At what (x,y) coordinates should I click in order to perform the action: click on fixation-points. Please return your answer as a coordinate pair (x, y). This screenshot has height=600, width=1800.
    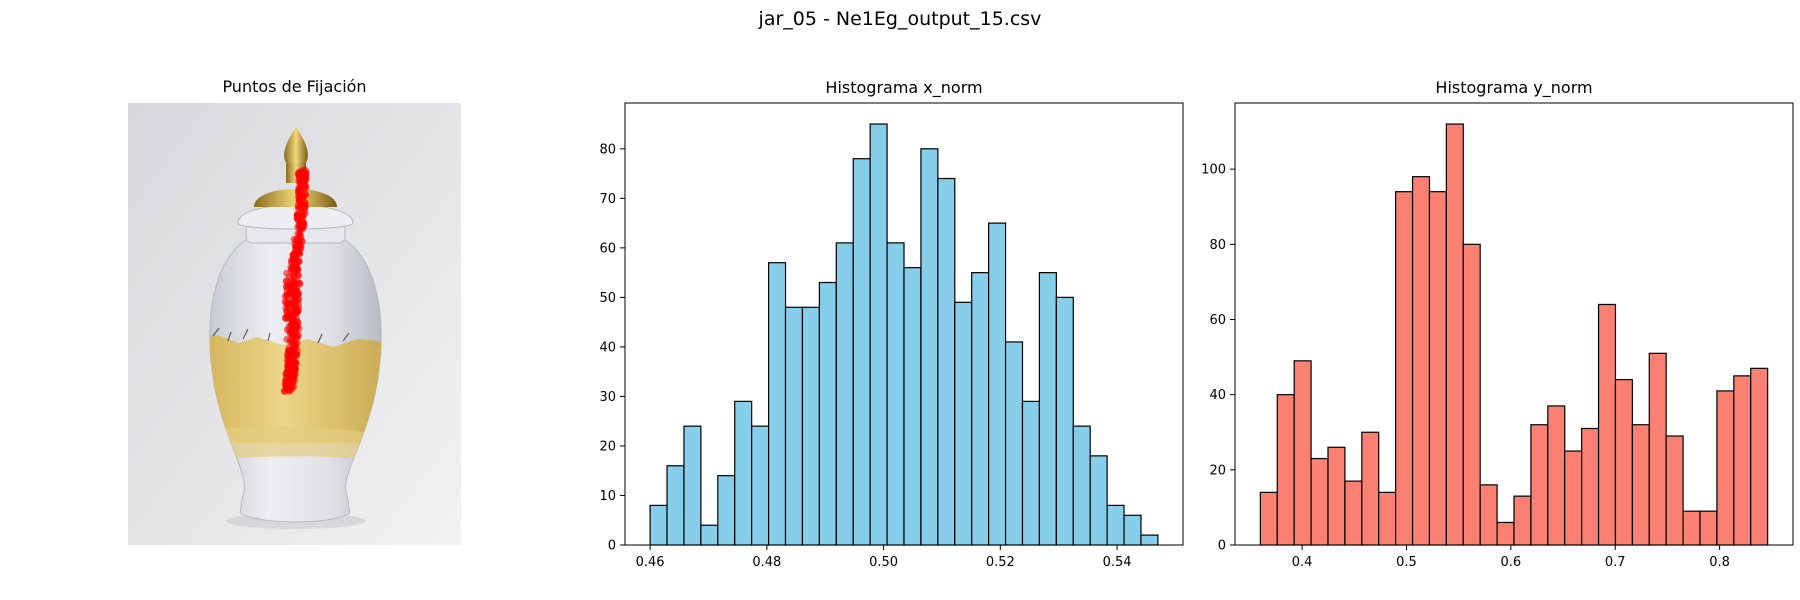
    Looking at the image, I should click on (295, 280).